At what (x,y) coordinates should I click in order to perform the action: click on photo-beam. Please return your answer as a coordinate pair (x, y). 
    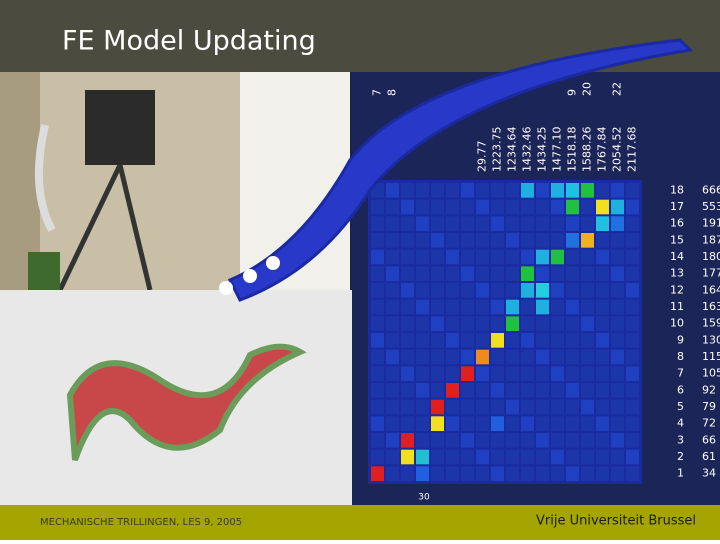
    Looking at the image, I should click on (45, 178).